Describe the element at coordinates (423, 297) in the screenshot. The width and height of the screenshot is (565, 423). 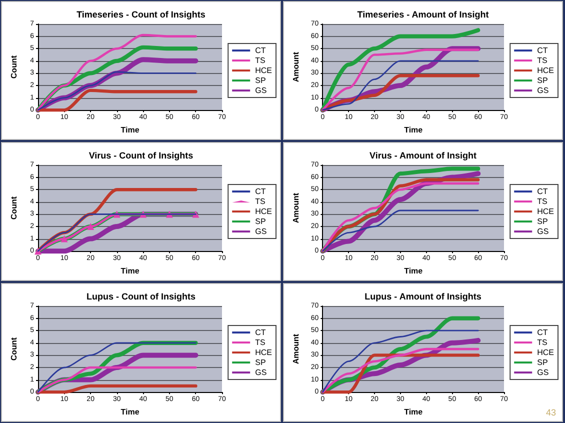
I see `chart-title: Lupus - Amount of Insights` at that location.